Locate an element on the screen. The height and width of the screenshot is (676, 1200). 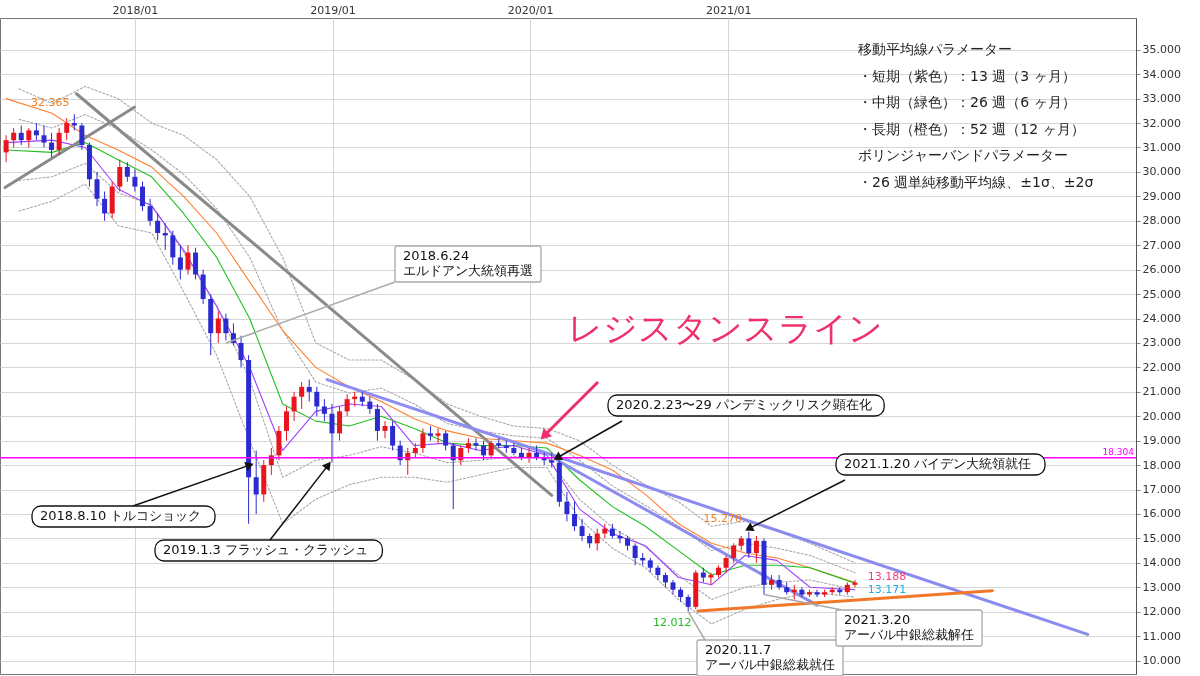
y-tick-label: 21.000 is located at coordinates (1161, 392).